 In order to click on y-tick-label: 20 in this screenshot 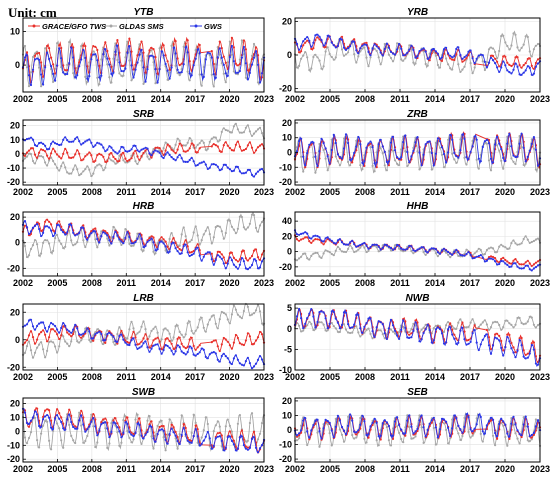, I will do `click(15, 217)`.